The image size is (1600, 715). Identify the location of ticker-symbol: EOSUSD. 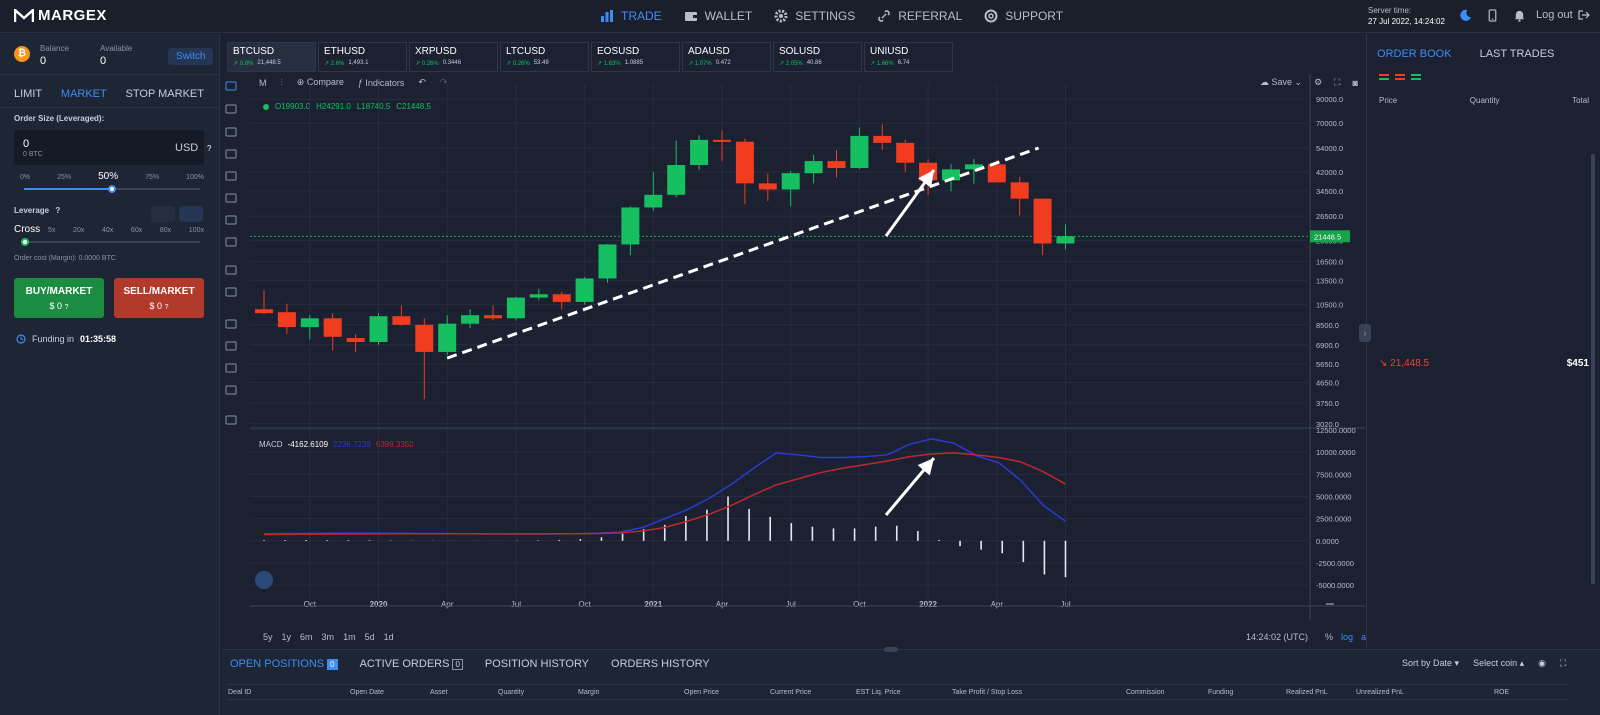
(618, 51).